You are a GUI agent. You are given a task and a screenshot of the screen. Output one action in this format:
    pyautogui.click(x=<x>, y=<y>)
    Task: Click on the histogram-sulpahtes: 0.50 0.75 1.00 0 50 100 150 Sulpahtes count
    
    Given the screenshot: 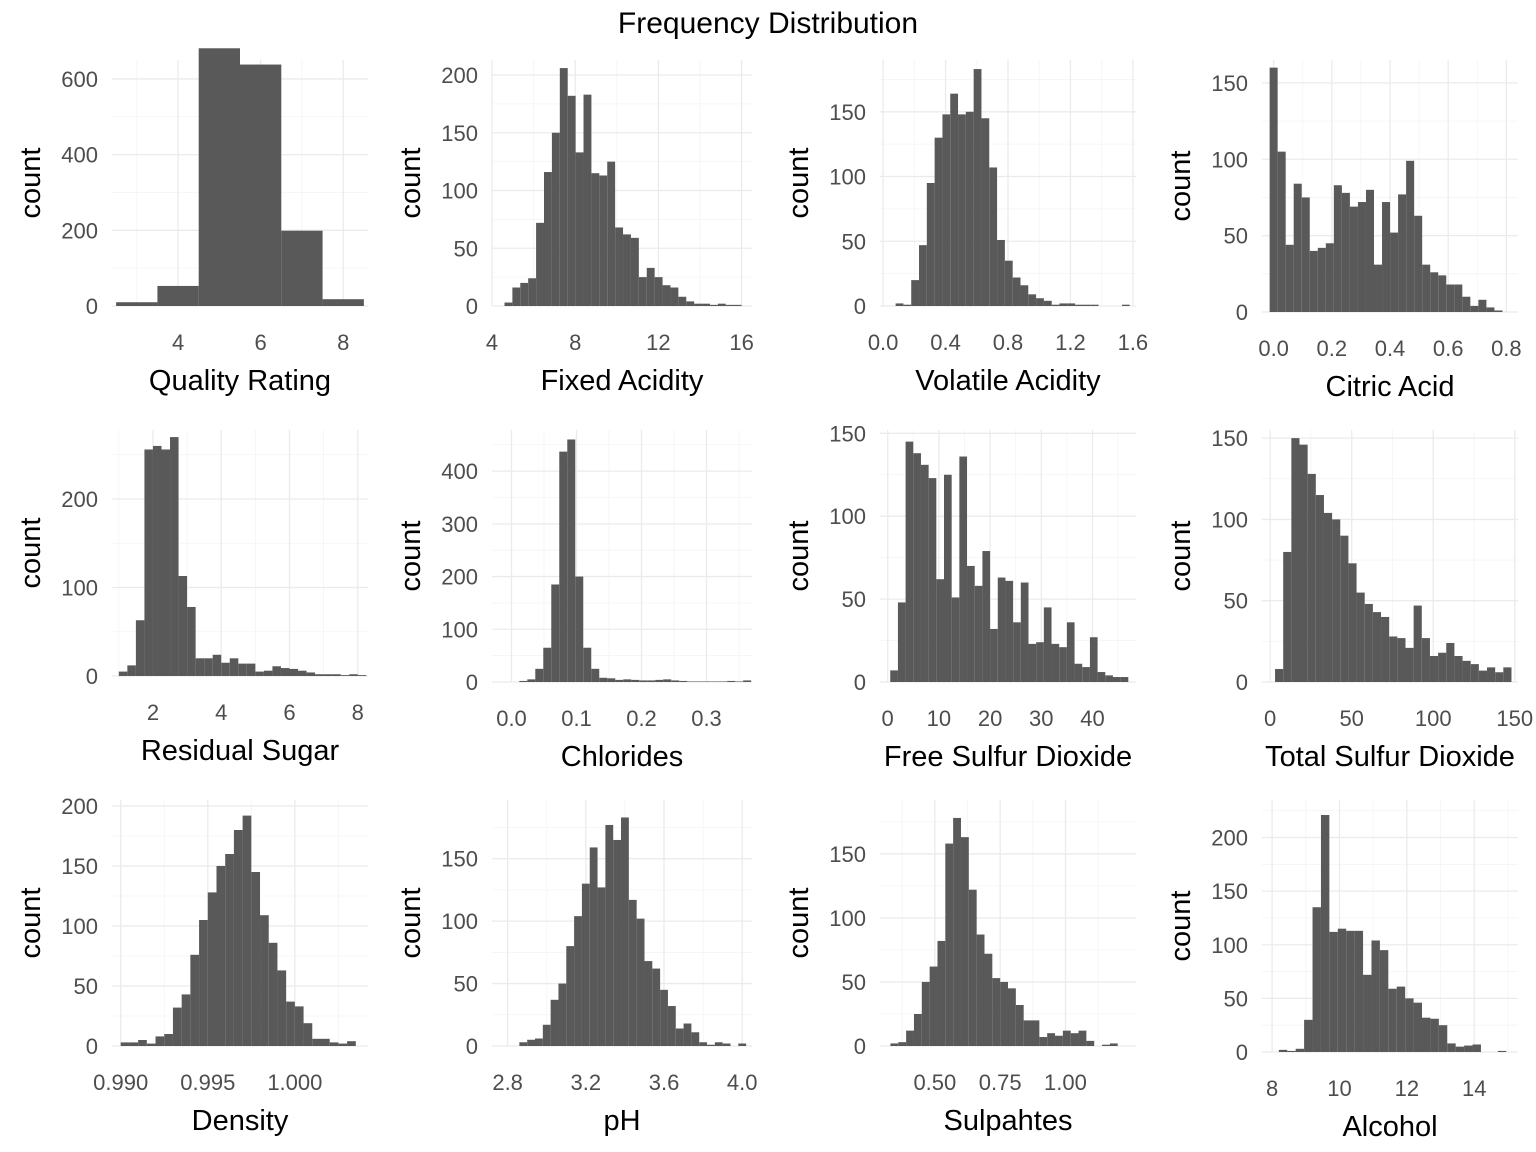 What is the action you would take?
    pyautogui.click(x=959, y=968)
    